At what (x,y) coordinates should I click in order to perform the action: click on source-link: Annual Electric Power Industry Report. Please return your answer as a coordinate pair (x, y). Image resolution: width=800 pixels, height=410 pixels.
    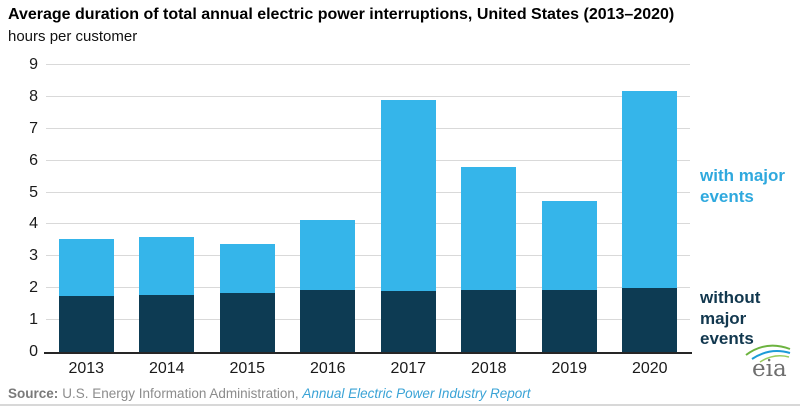
    Looking at the image, I should click on (416, 393).